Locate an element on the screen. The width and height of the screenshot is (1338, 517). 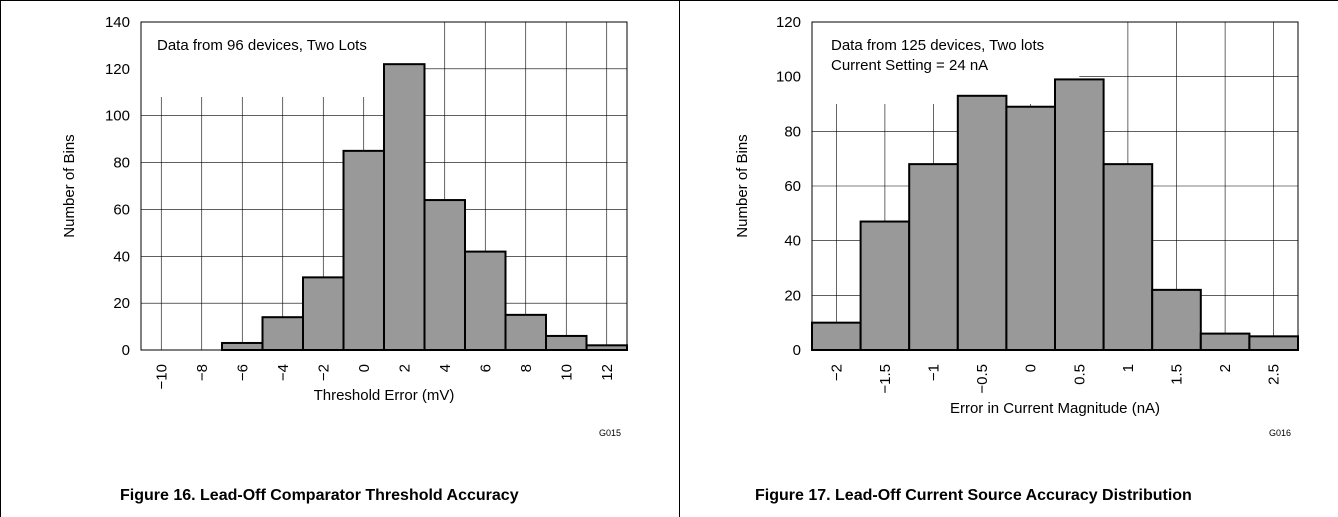
figure-code: G015 is located at coordinates (610, 433).